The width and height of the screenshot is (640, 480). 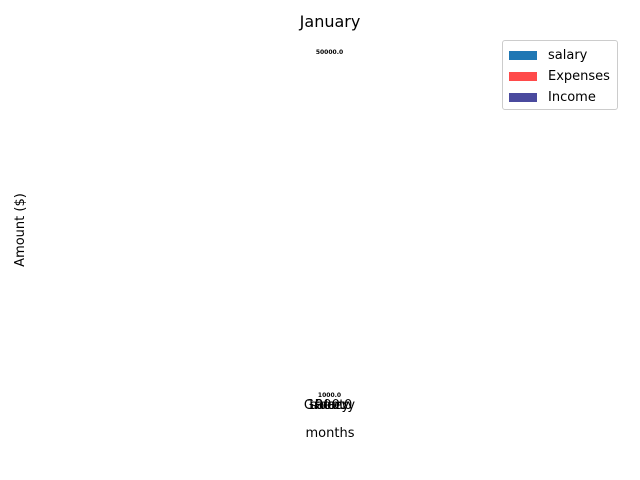 I want to click on x-tick-label-2: Rent, so click(x=330, y=405).